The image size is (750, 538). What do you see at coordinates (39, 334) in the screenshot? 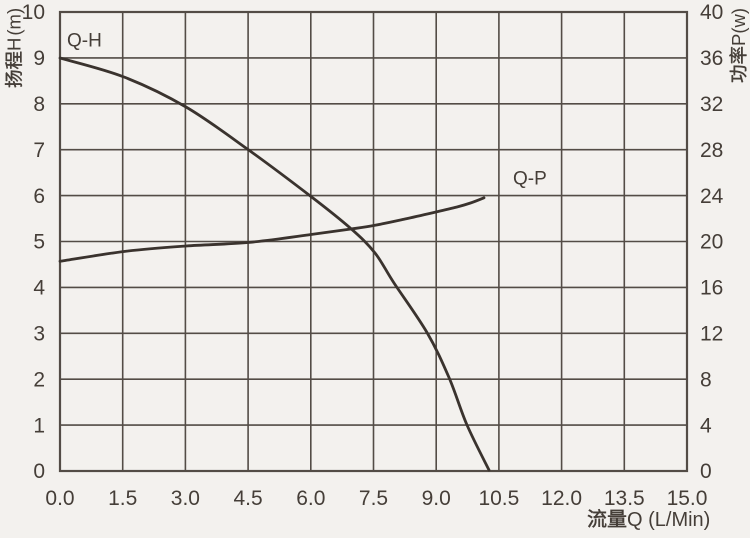
I see `svg-text: 3` at bounding box center [39, 334].